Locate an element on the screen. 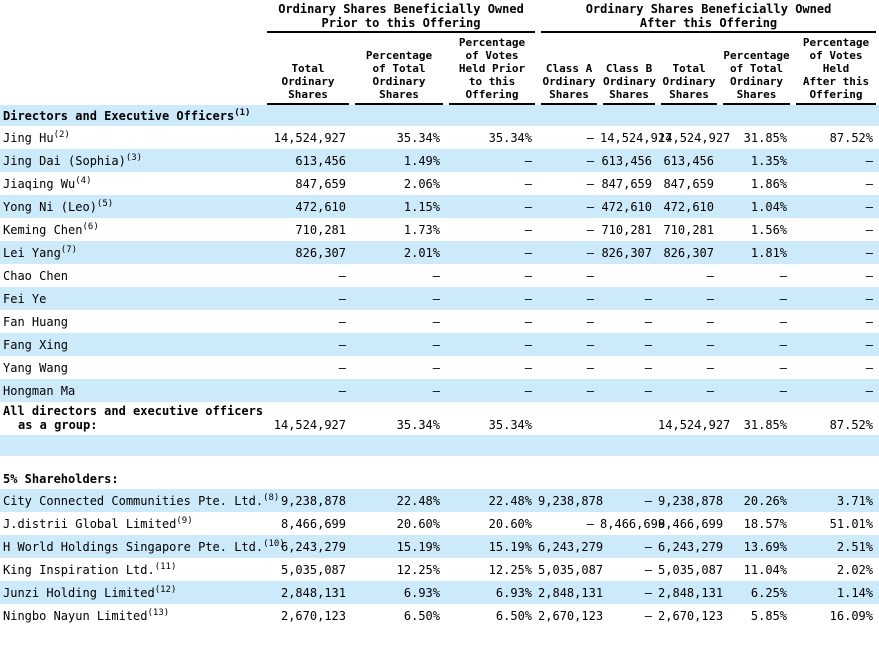 Image resolution: width=879 pixels, height=648 pixels. data-cell: 6.25% is located at coordinates (769, 592).